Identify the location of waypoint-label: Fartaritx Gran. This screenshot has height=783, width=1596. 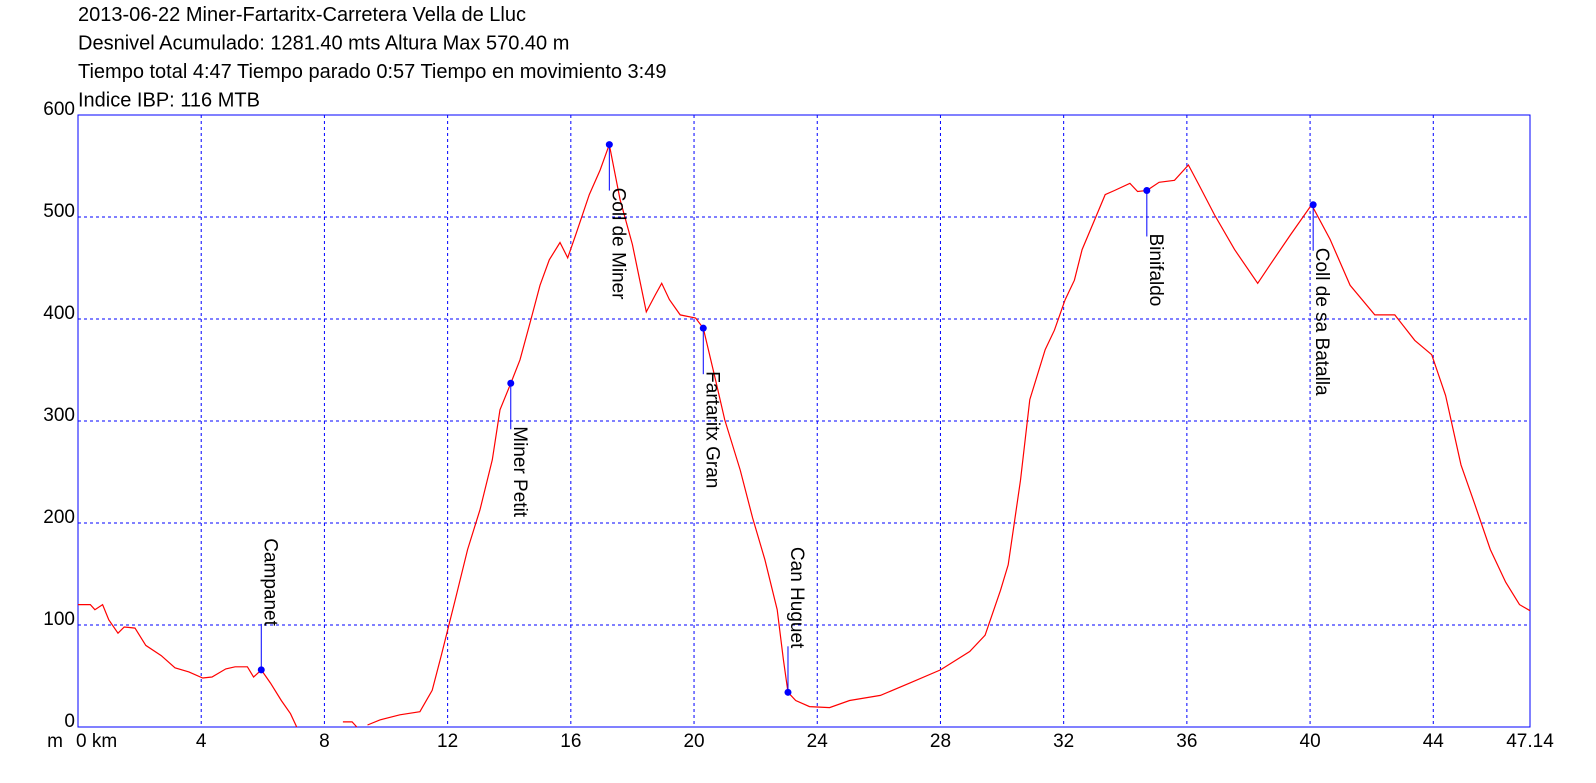
(711, 429).